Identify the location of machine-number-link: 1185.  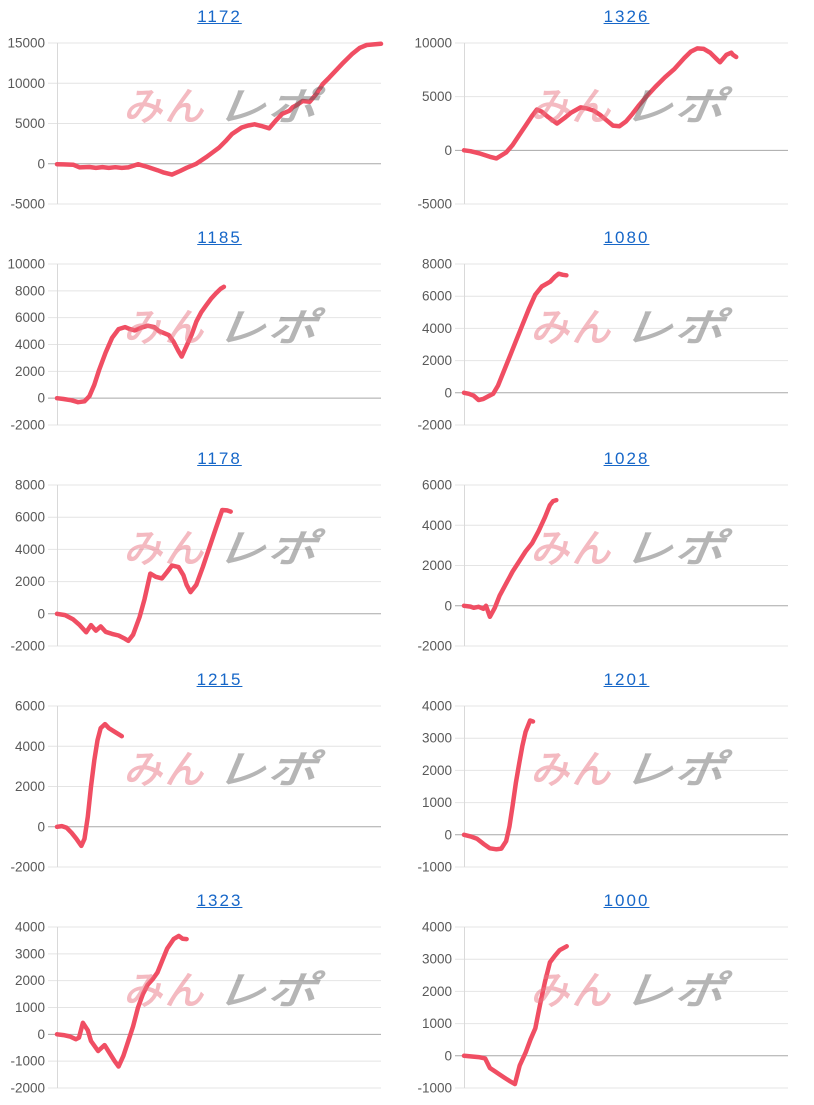
(219, 237).